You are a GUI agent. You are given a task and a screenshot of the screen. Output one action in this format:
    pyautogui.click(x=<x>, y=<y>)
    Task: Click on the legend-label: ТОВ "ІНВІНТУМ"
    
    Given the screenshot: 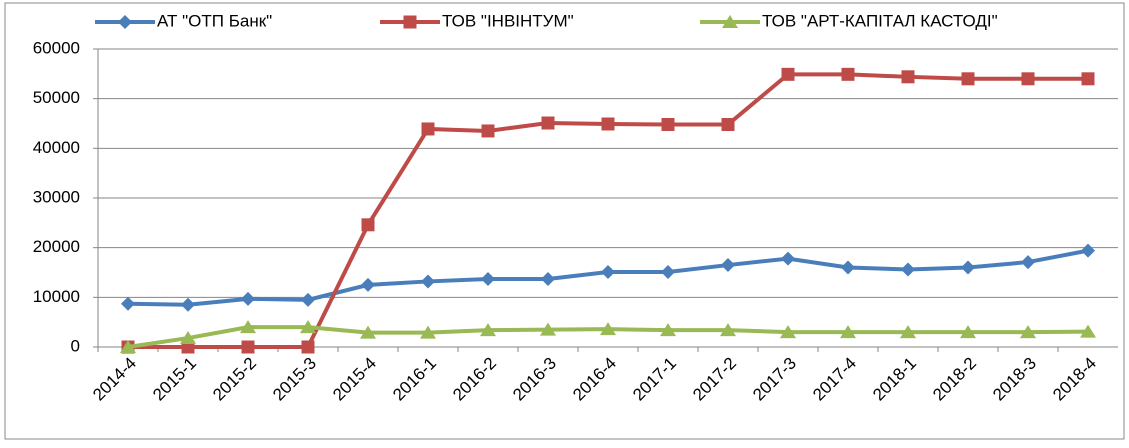 What is the action you would take?
    pyautogui.click(x=508, y=20)
    